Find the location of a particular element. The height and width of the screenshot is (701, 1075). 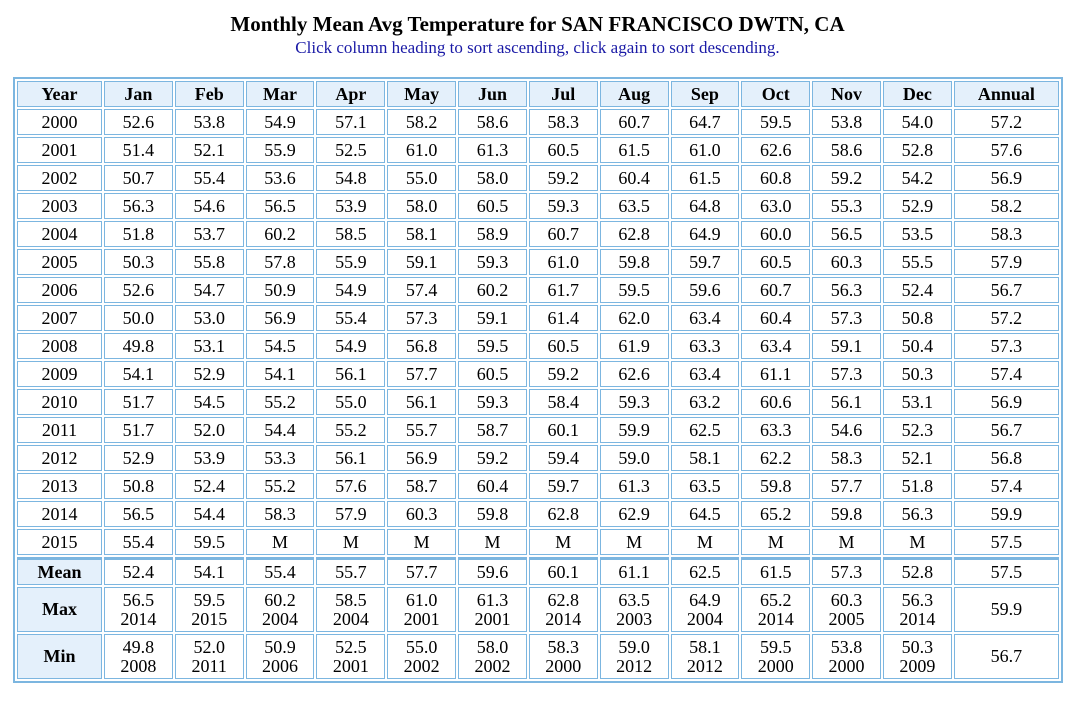

value-cell: 56.1 is located at coordinates (846, 402).